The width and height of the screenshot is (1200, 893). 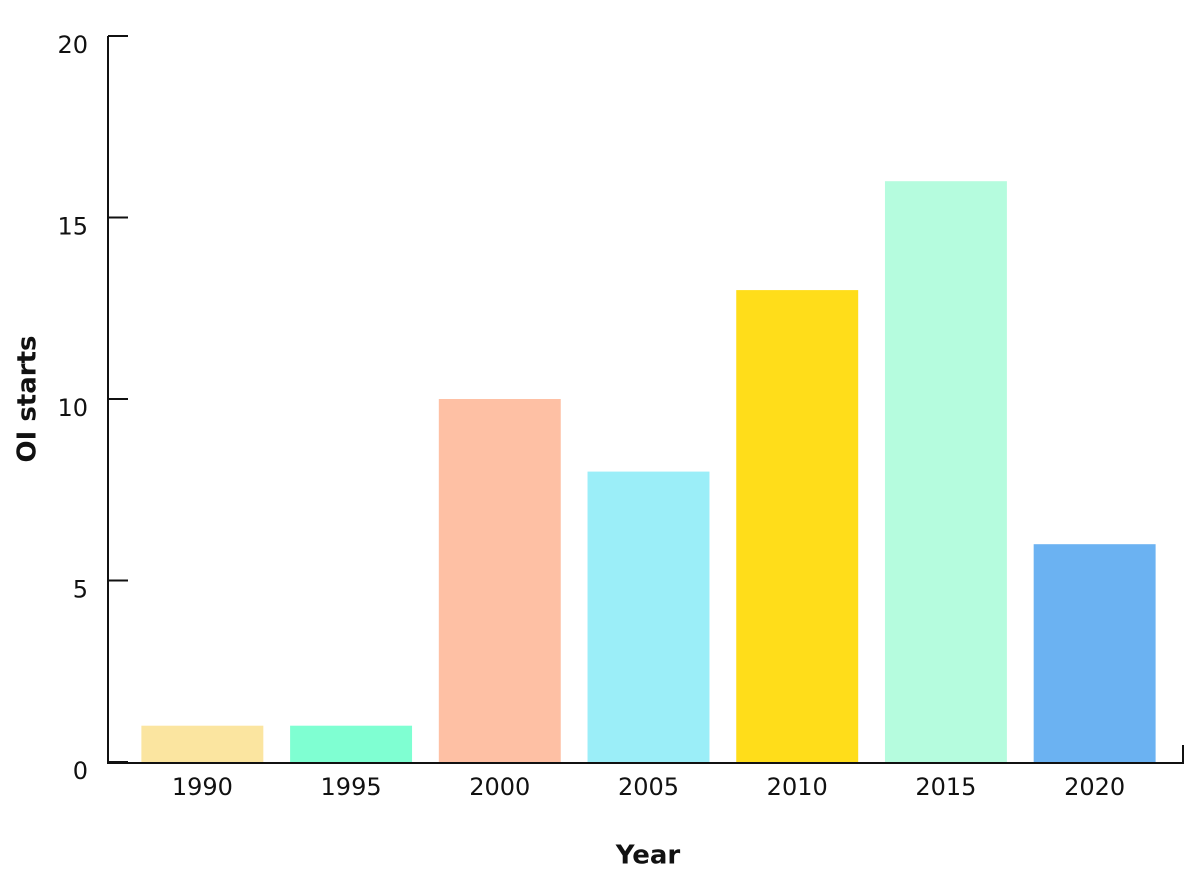 What do you see at coordinates (72, 408) in the screenshot?
I see `y-tick-label: 10` at bounding box center [72, 408].